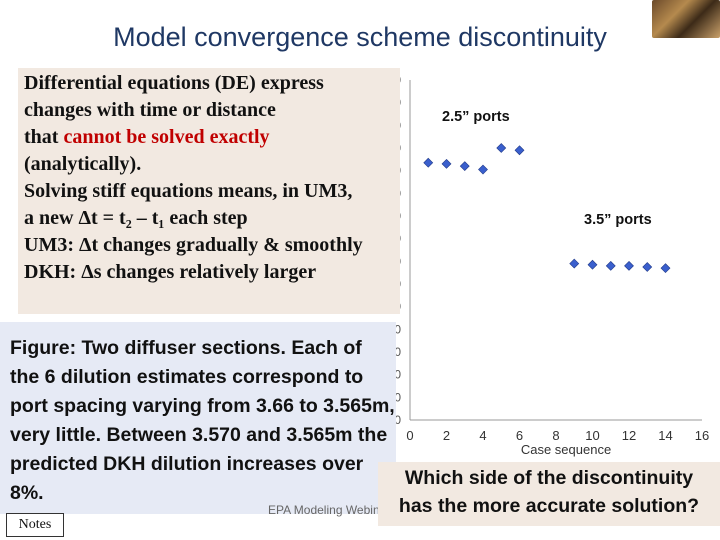 Image resolution: width=720 pixels, height=540 pixels. I want to click on de-line: a new Δt = t₂ – t₁ each step, so click(224, 218).